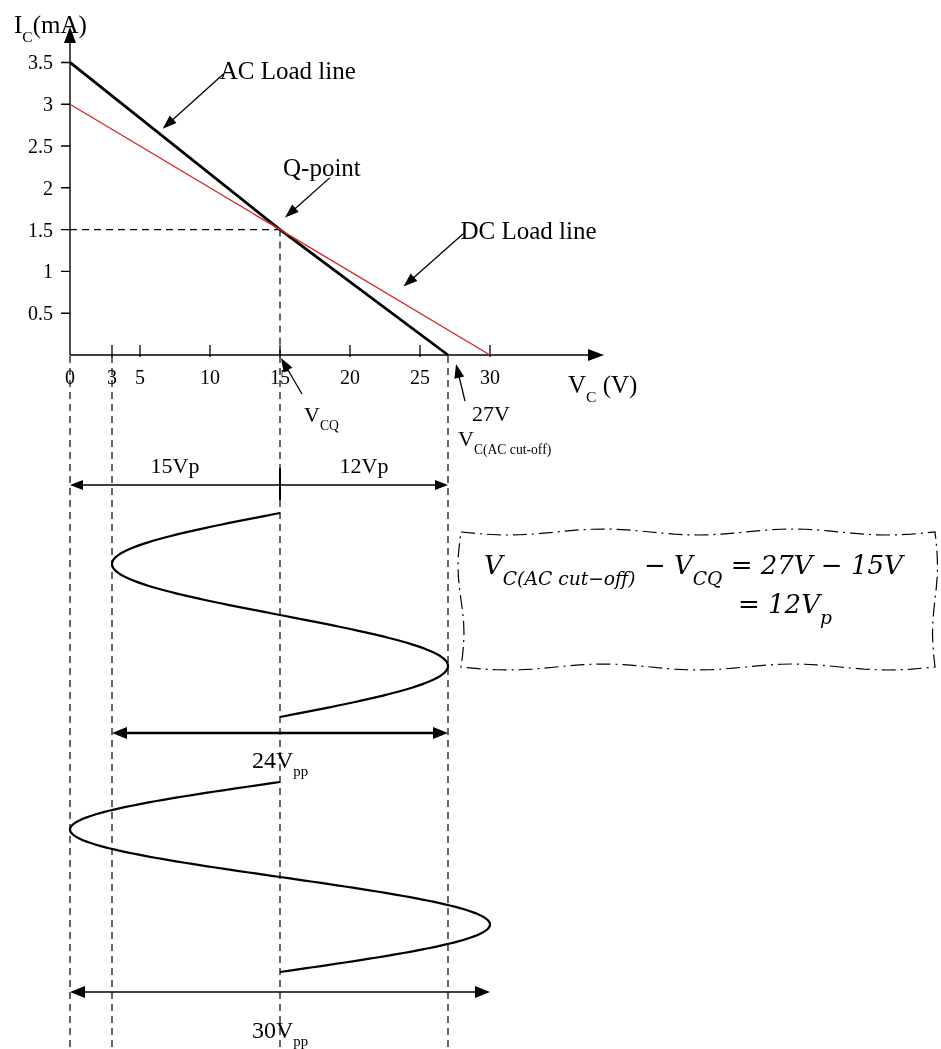 The image size is (941, 1049). I want to click on annotation: DC Load line, so click(528, 230).